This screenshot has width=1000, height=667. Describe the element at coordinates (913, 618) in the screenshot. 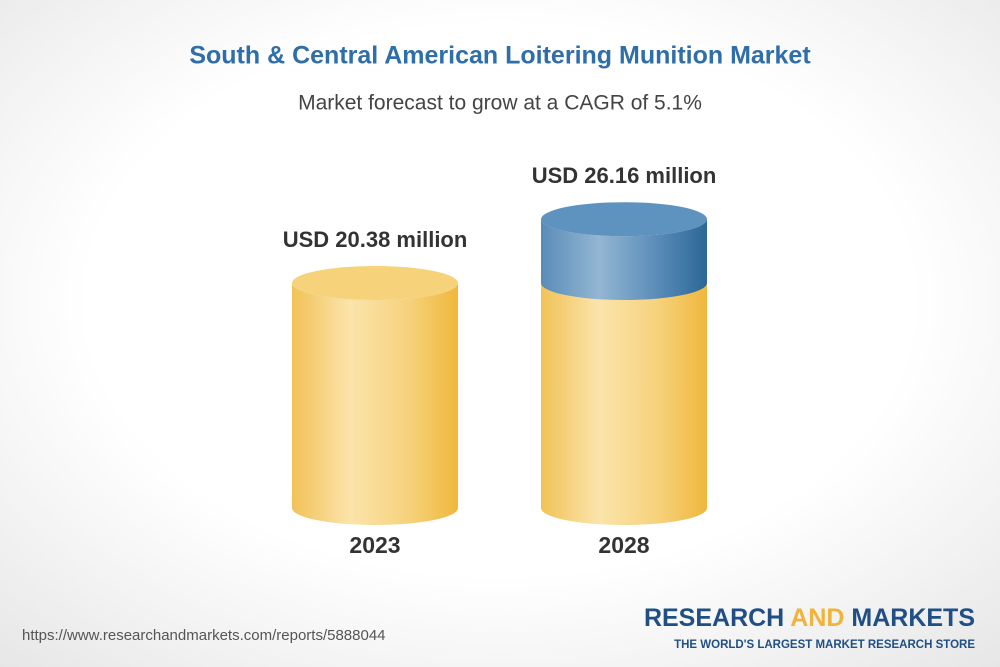

I see `logo-word: MARKETS` at that location.